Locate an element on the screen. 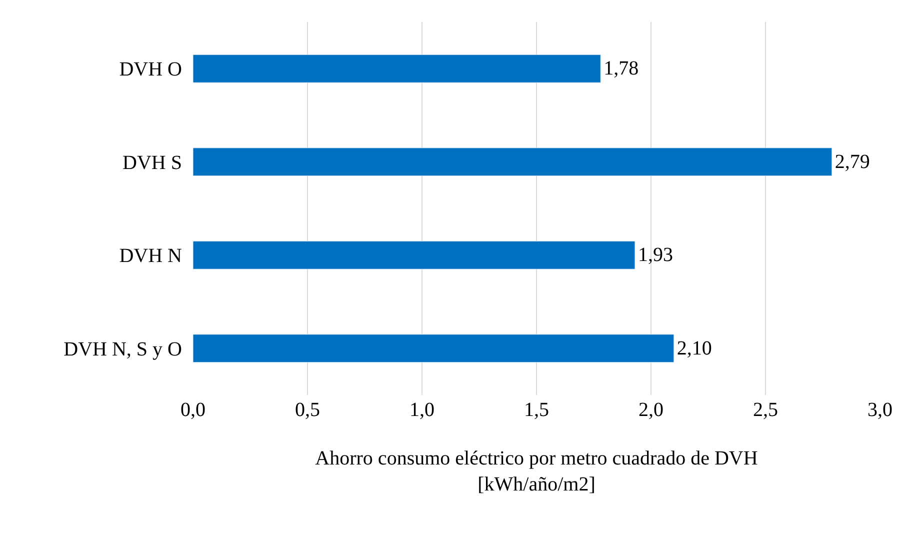 This screenshot has height=536, width=905. data-label: 2,79 is located at coordinates (852, 161).